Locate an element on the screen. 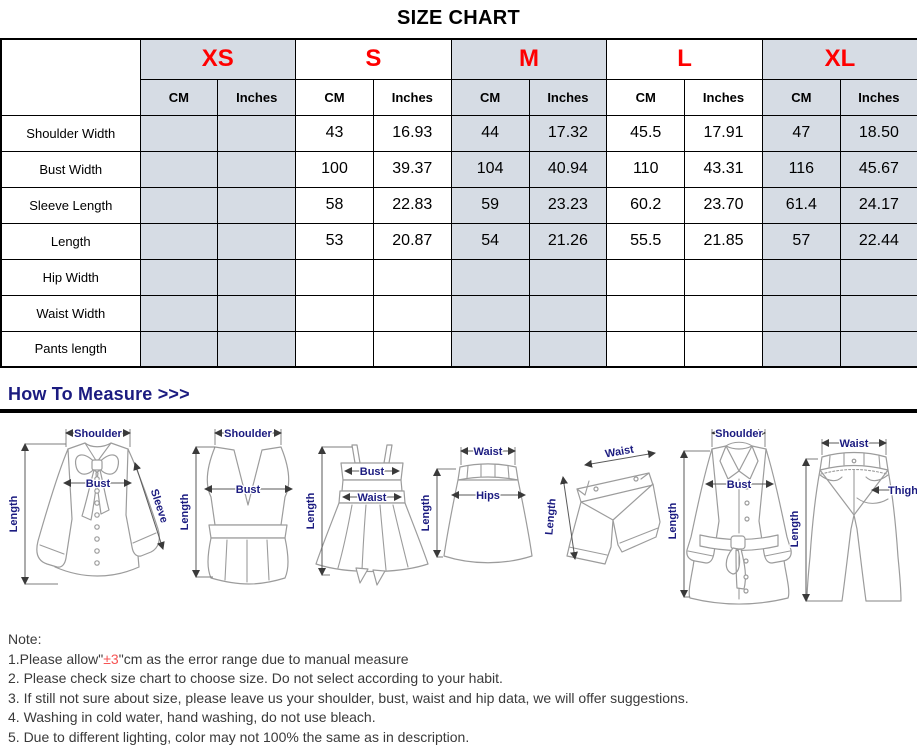 Image resolution: width=917 pixels, height=751 pixels. blouse-length-label: Length is located at coordinates (14, 513).